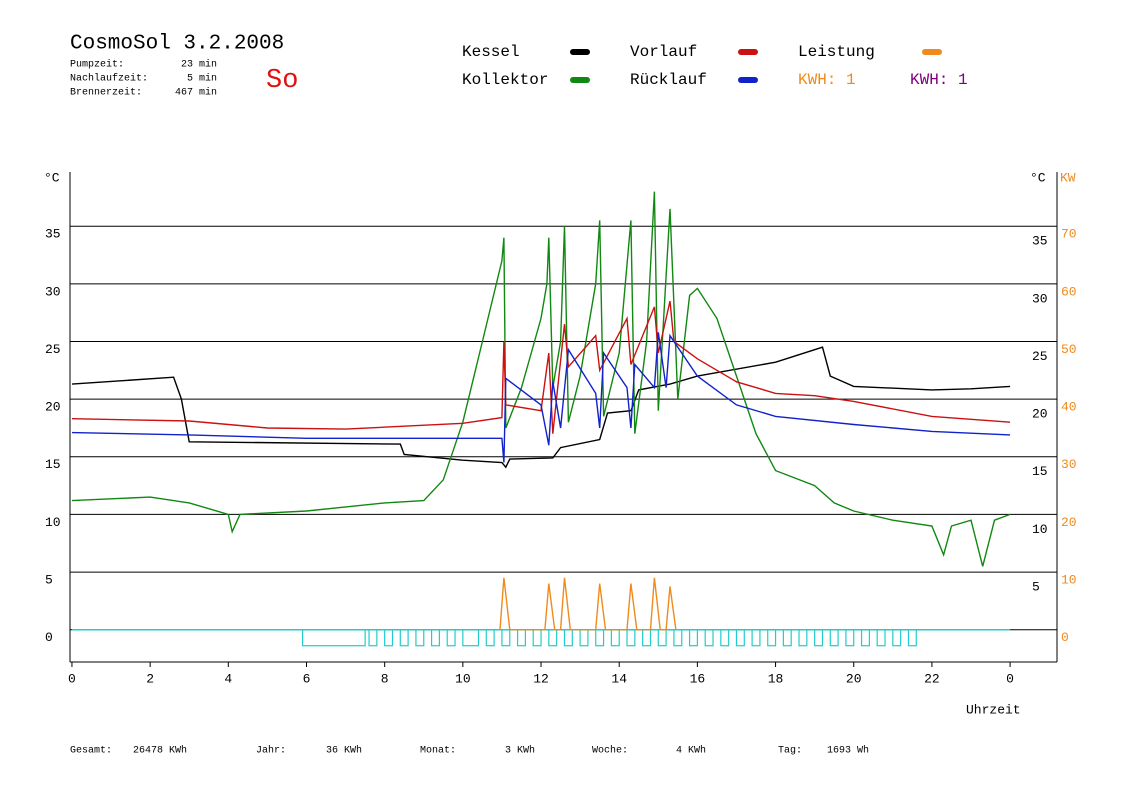 Image resolution: width=1148 pixels, height=812 pixels. What do you see at coordinates (993, 709) in the screenshot?
I see `x-axis-label: Uhrzeit` at bounding box center [993, 709].